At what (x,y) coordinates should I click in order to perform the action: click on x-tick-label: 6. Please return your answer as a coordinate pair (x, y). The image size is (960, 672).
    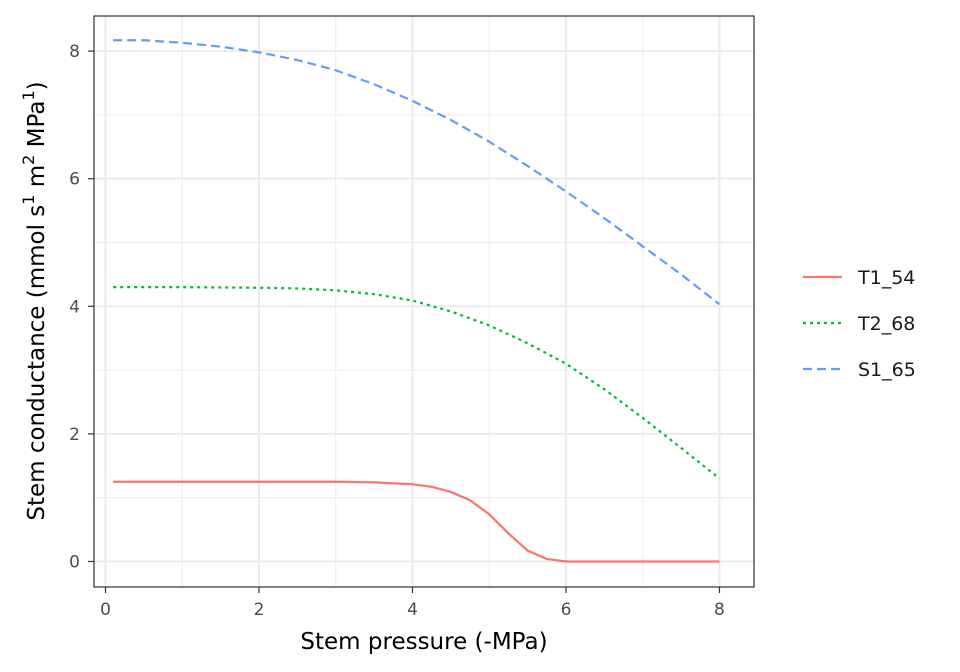
    Looking at the image, I should click on (566, 610).